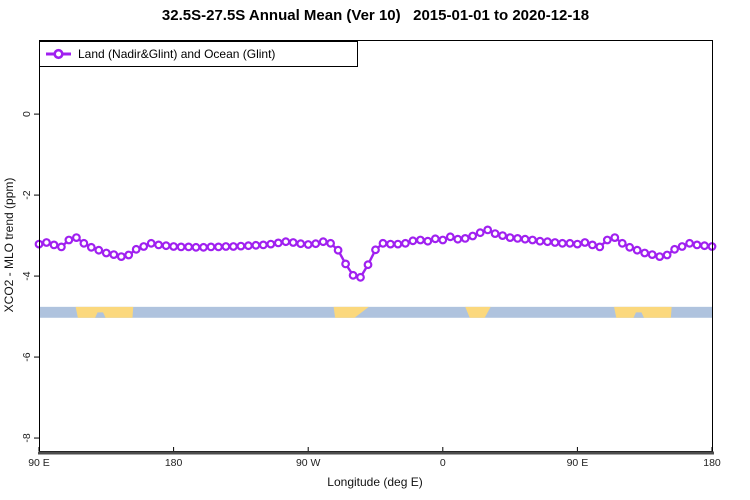  Describe the element at coordinates (374, 482) in the screenshot. I see `x-axis-title: Longitude (deg E)` at that location.